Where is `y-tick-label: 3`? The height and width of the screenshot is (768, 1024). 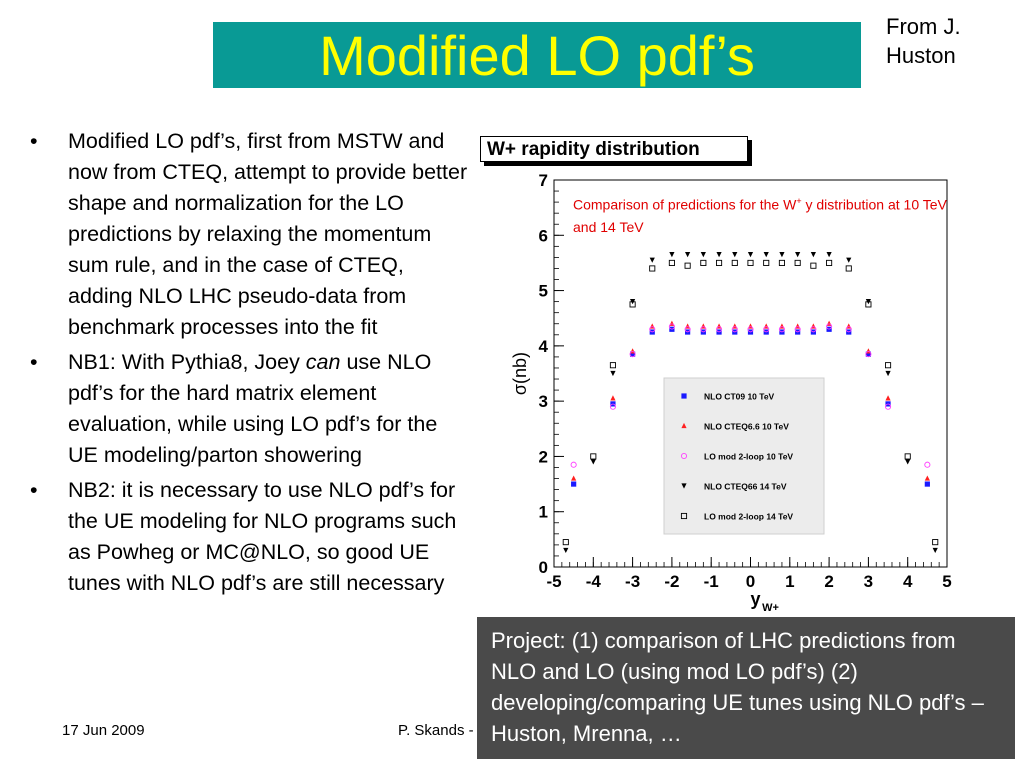
y-tick-label: 3 is located at coordinates (543, 401).